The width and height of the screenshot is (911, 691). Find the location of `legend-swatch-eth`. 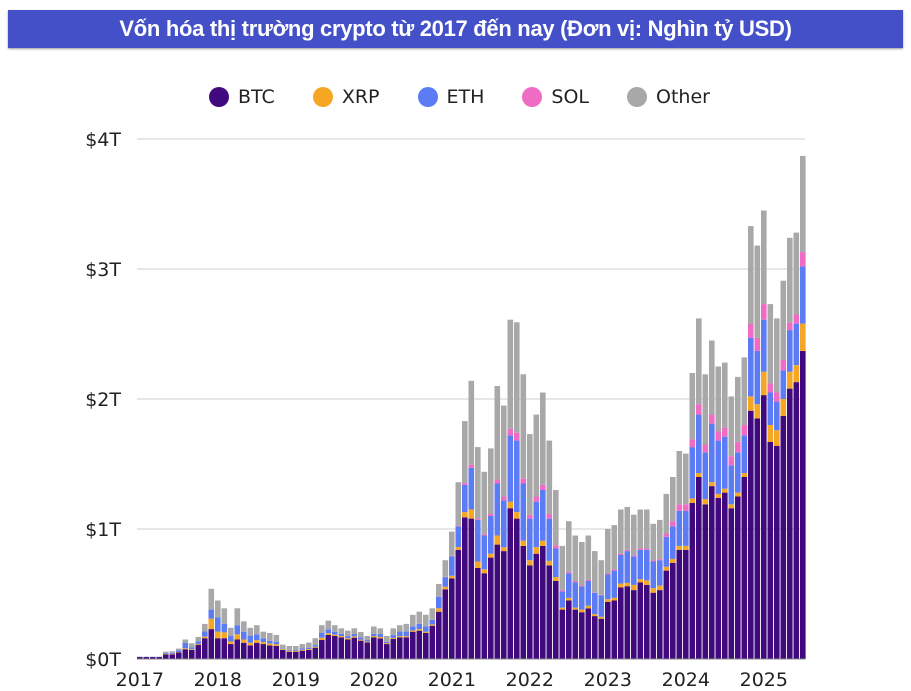

legend-swatch-eth is located at coordinates (427, 97).